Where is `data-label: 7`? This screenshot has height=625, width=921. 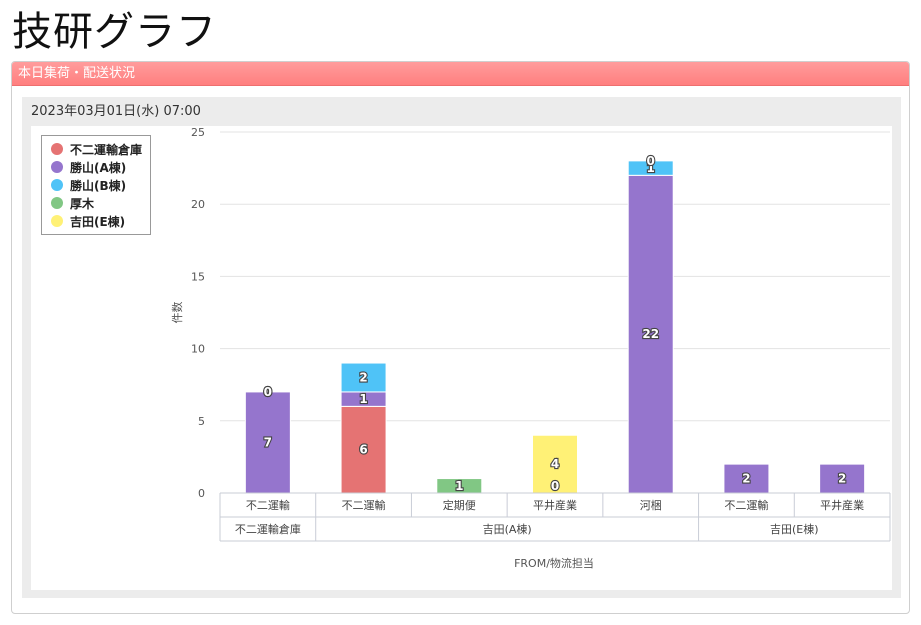
data-label: 7 is located at coordinates (268, 442).